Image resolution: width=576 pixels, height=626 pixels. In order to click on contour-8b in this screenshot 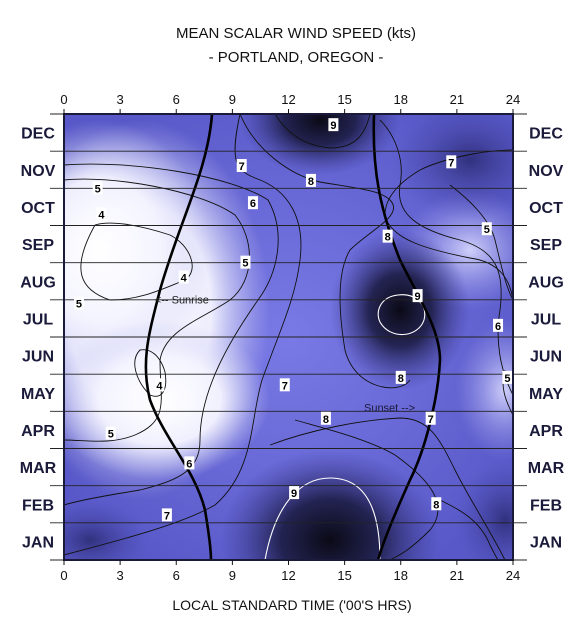, I will do `click(366, 489)`.